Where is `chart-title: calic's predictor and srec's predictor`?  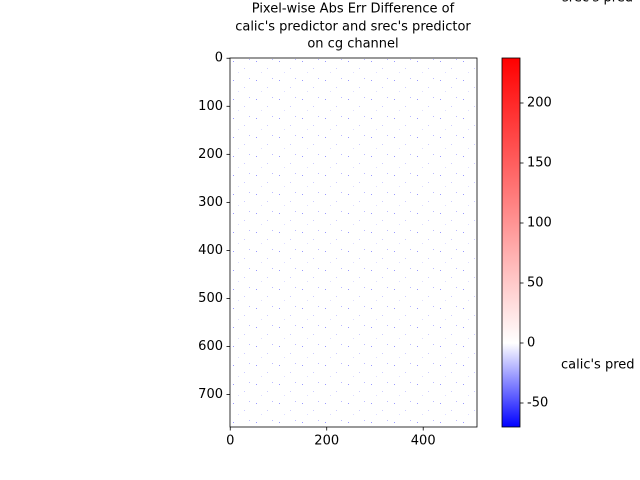 chart-title: calic's predictor and srec's predictor is located at coordinates (353, 27).